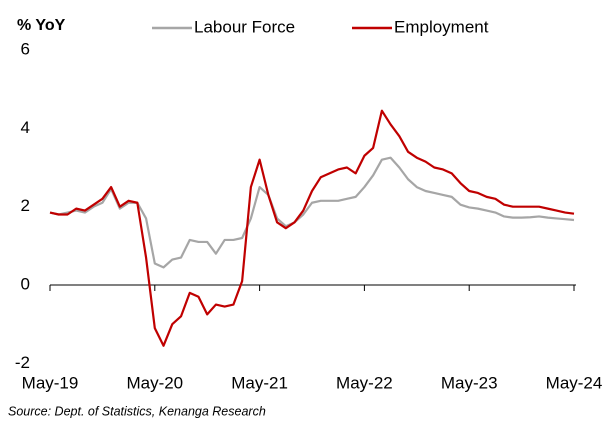 This screenshot has height=426, width=612. I want to click on y-tick-label: -2, so click(22, 362).